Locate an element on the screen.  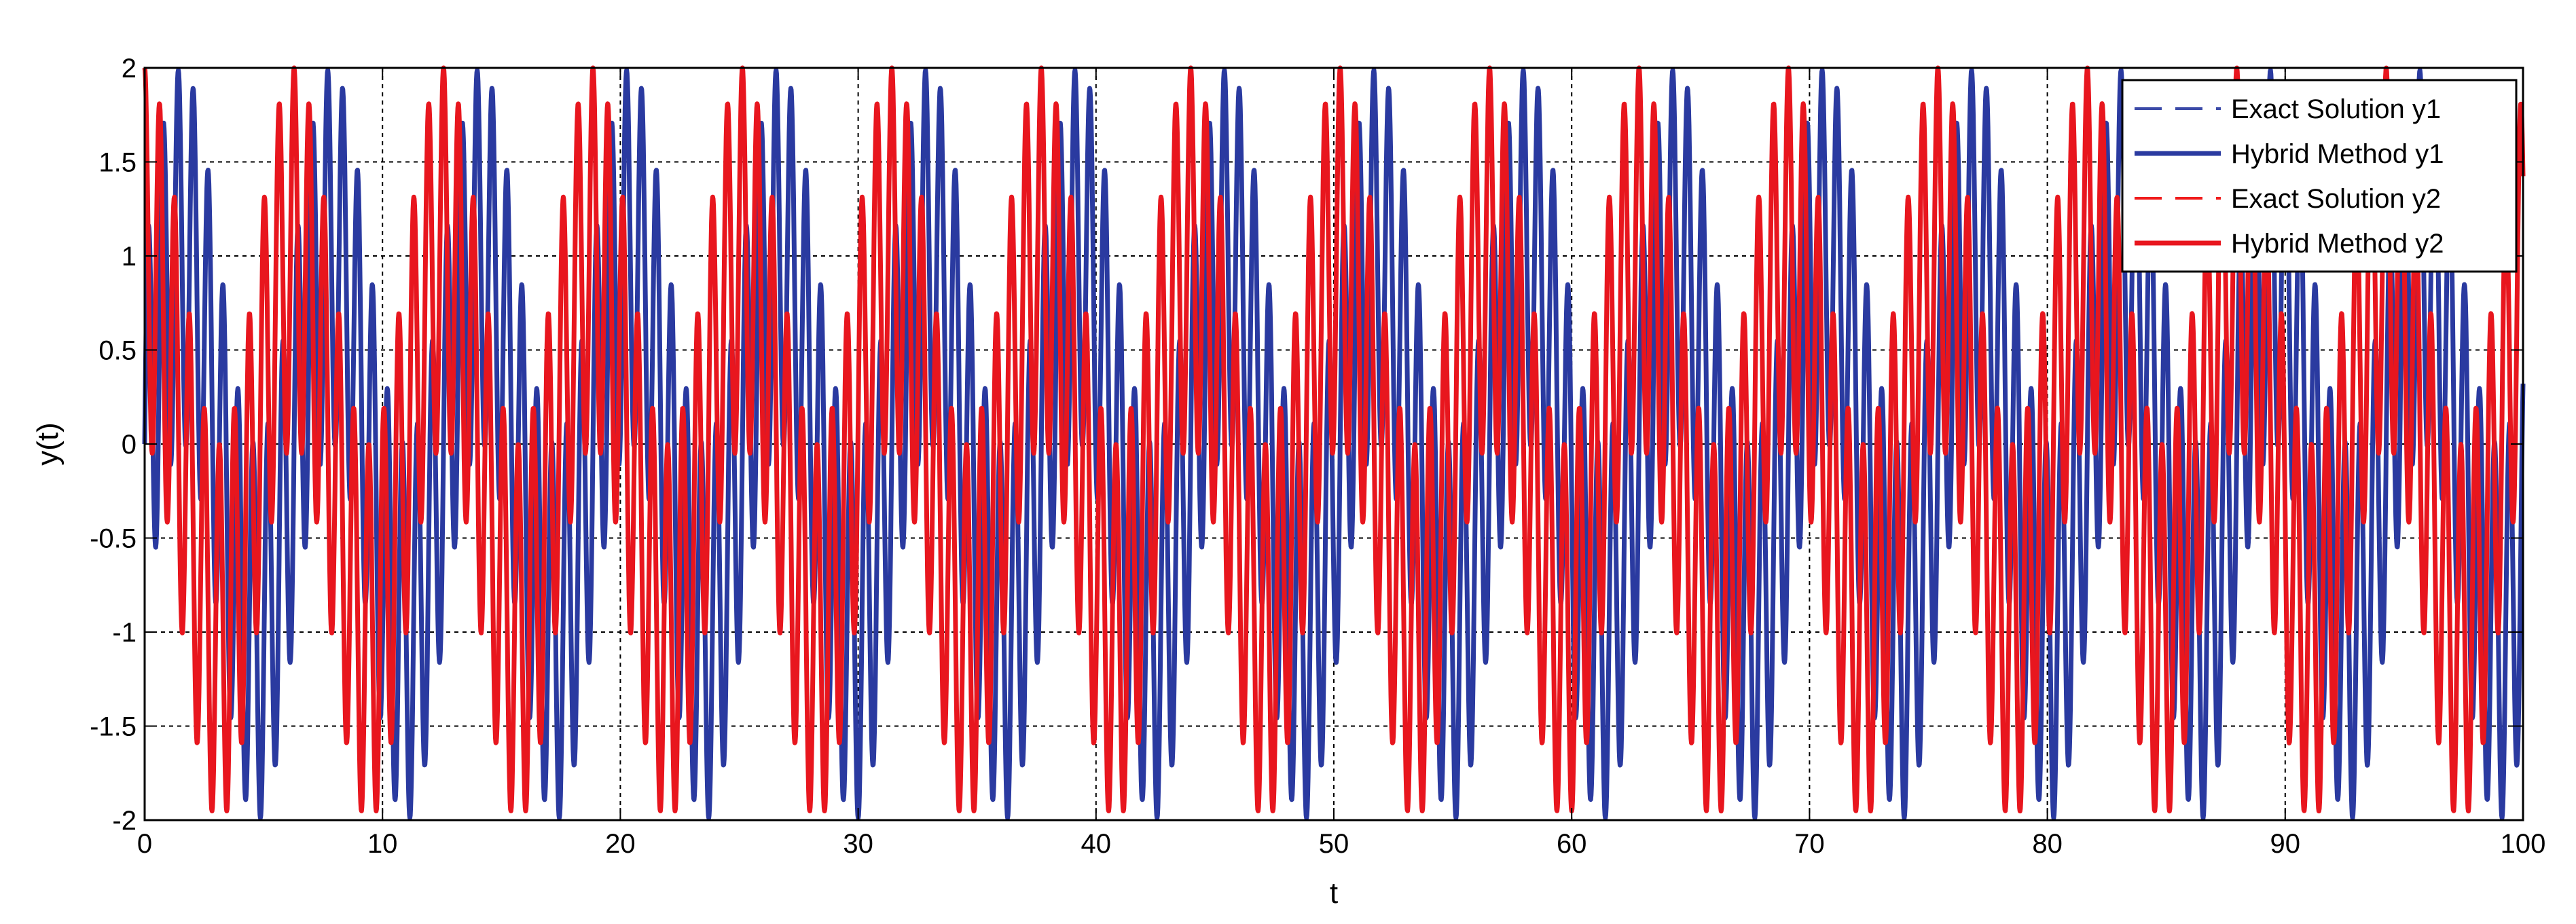
x-tick-label-0: 0 is located at coordinates (144, 844).